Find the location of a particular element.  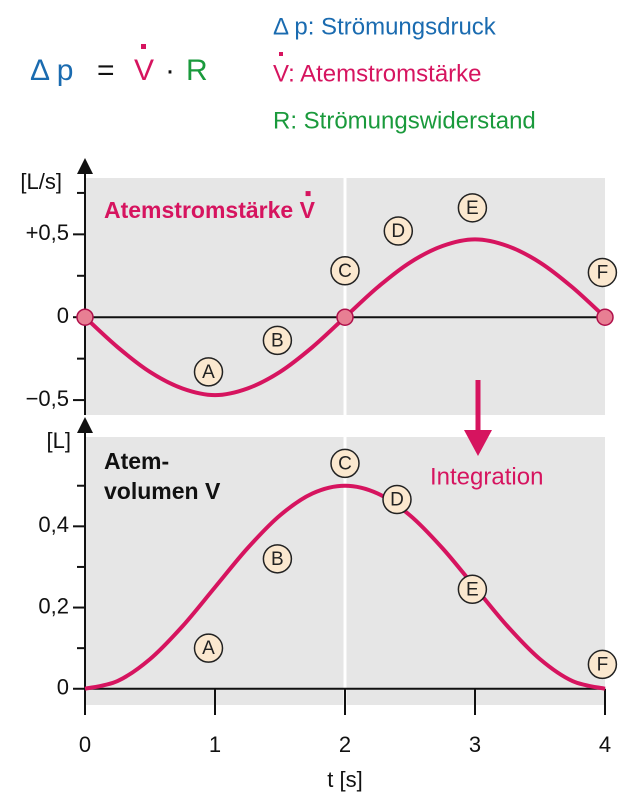

x-tick-label: 4 is located at coordinates (605, 744).